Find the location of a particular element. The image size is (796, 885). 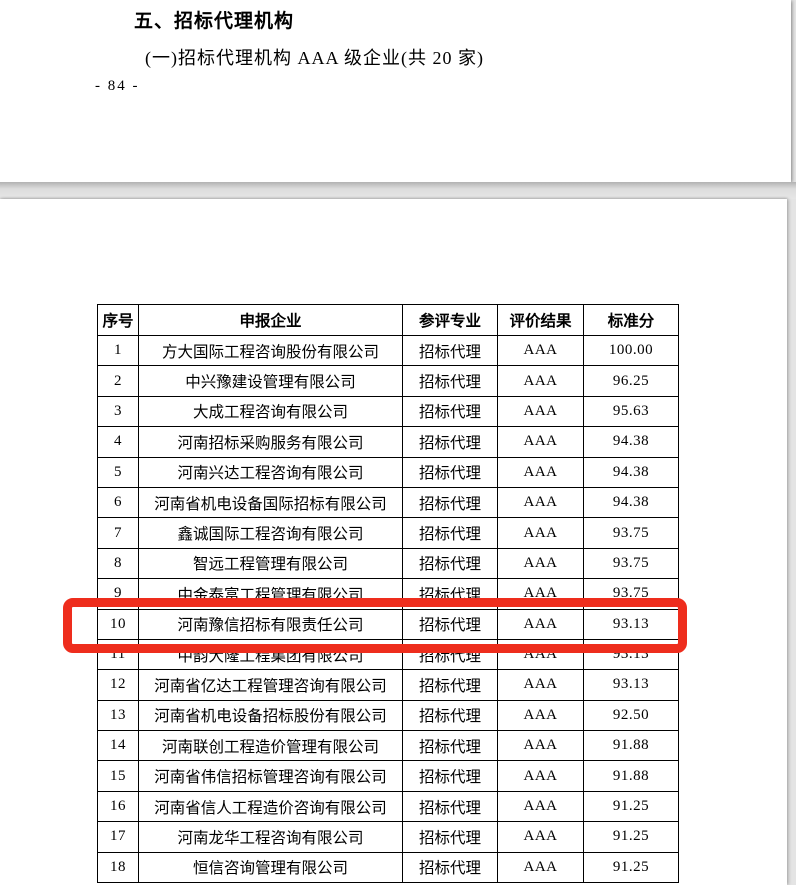

table-row: 11 中韵大隆工程集团有限公司 招标代理 AAA 93.13 is located at coordinates (388, 654).